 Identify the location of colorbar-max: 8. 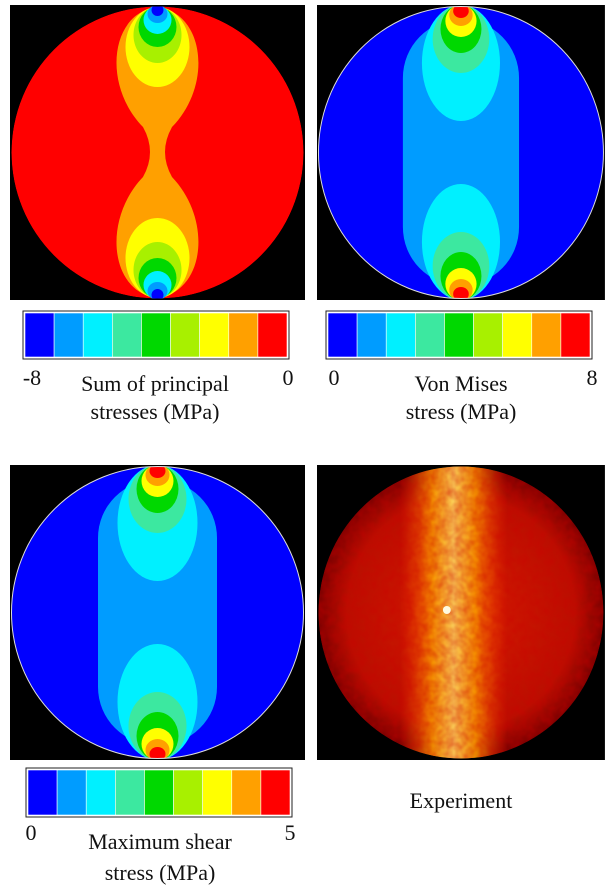
(592, 377).